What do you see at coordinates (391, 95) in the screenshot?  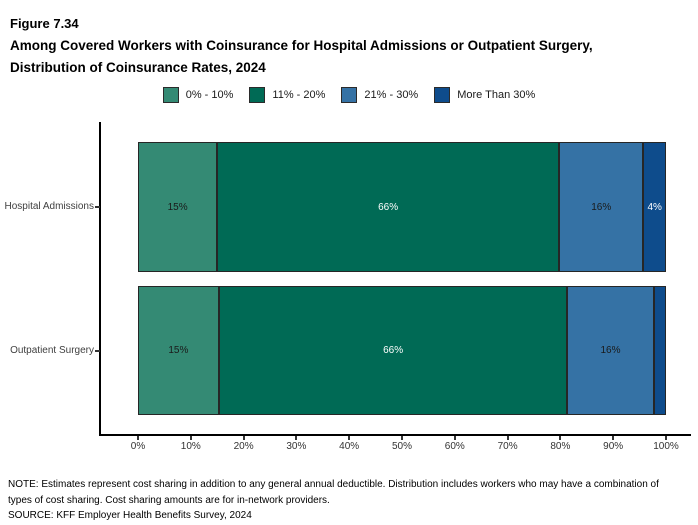 I see `legend-label: 21% - 30%` at bounding box center [391, 95].